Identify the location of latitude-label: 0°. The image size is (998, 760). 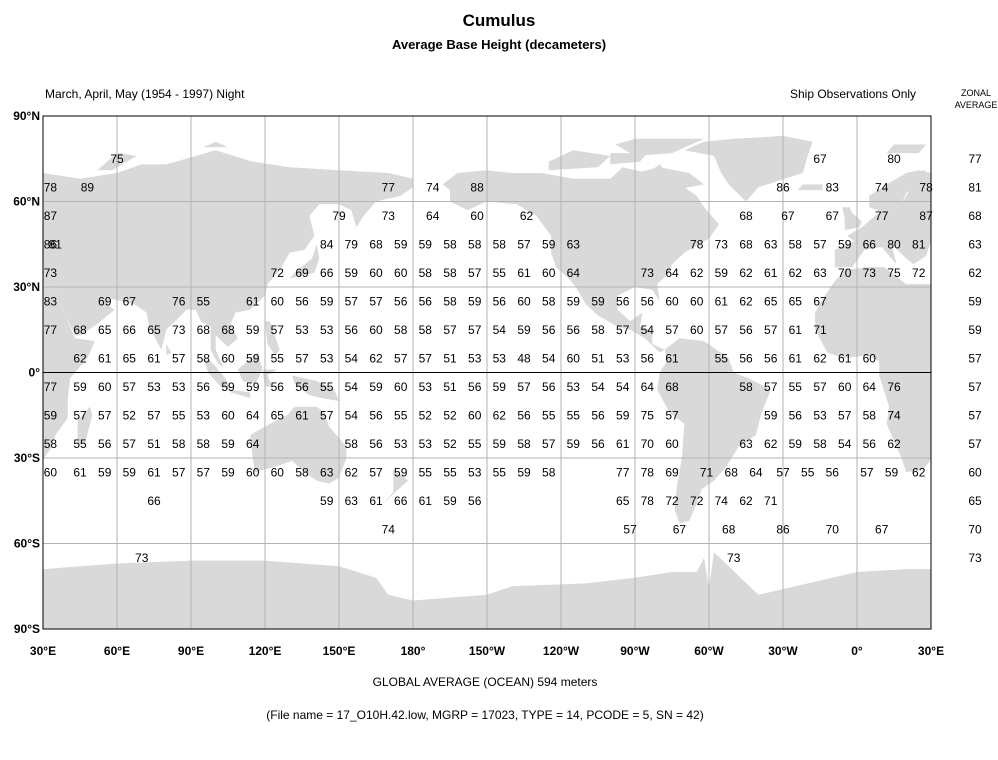
(35, 373).